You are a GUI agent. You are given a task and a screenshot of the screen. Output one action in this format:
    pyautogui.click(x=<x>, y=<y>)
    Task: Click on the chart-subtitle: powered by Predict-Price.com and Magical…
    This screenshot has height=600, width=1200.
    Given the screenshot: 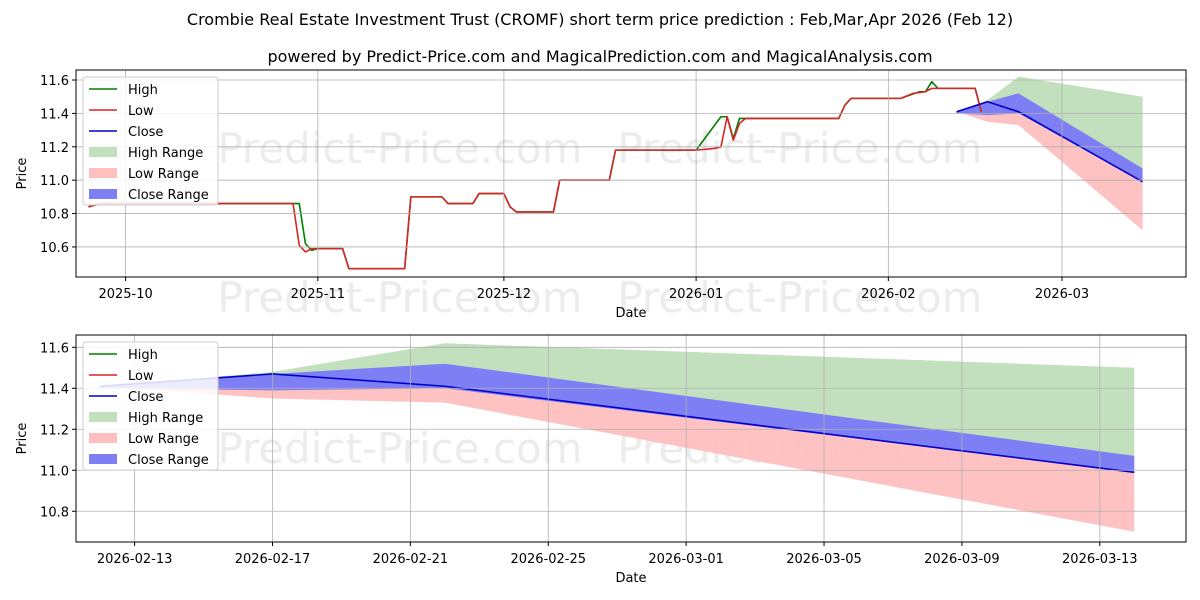 What is the action you would take?
    pyautogui.click(x=599, y=56)
    